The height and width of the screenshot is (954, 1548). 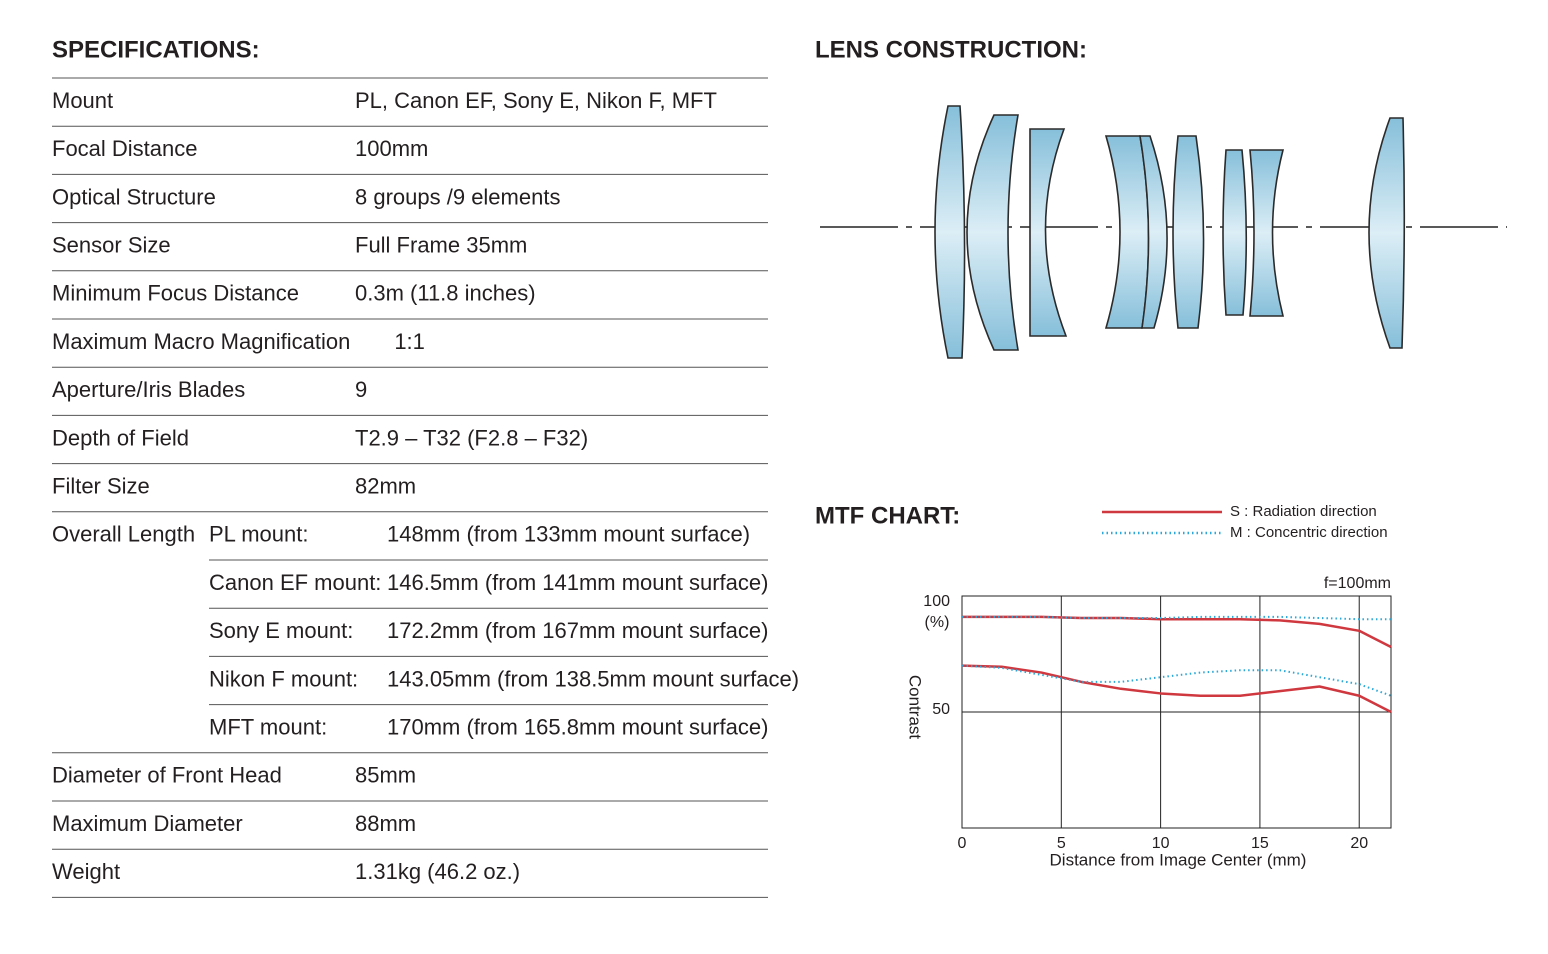 I want to click on spec-value: 1:1, so click(x=409, y=341).